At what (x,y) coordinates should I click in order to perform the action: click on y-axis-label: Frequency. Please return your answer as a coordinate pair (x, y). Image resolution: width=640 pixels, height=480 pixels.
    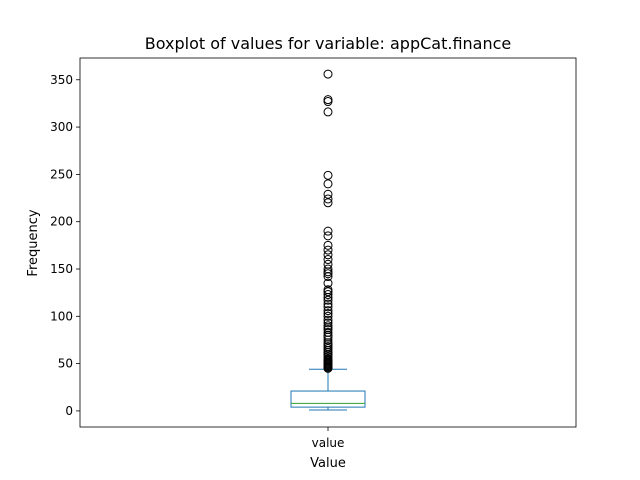
    Looking at the image, I should click on (33, 242).